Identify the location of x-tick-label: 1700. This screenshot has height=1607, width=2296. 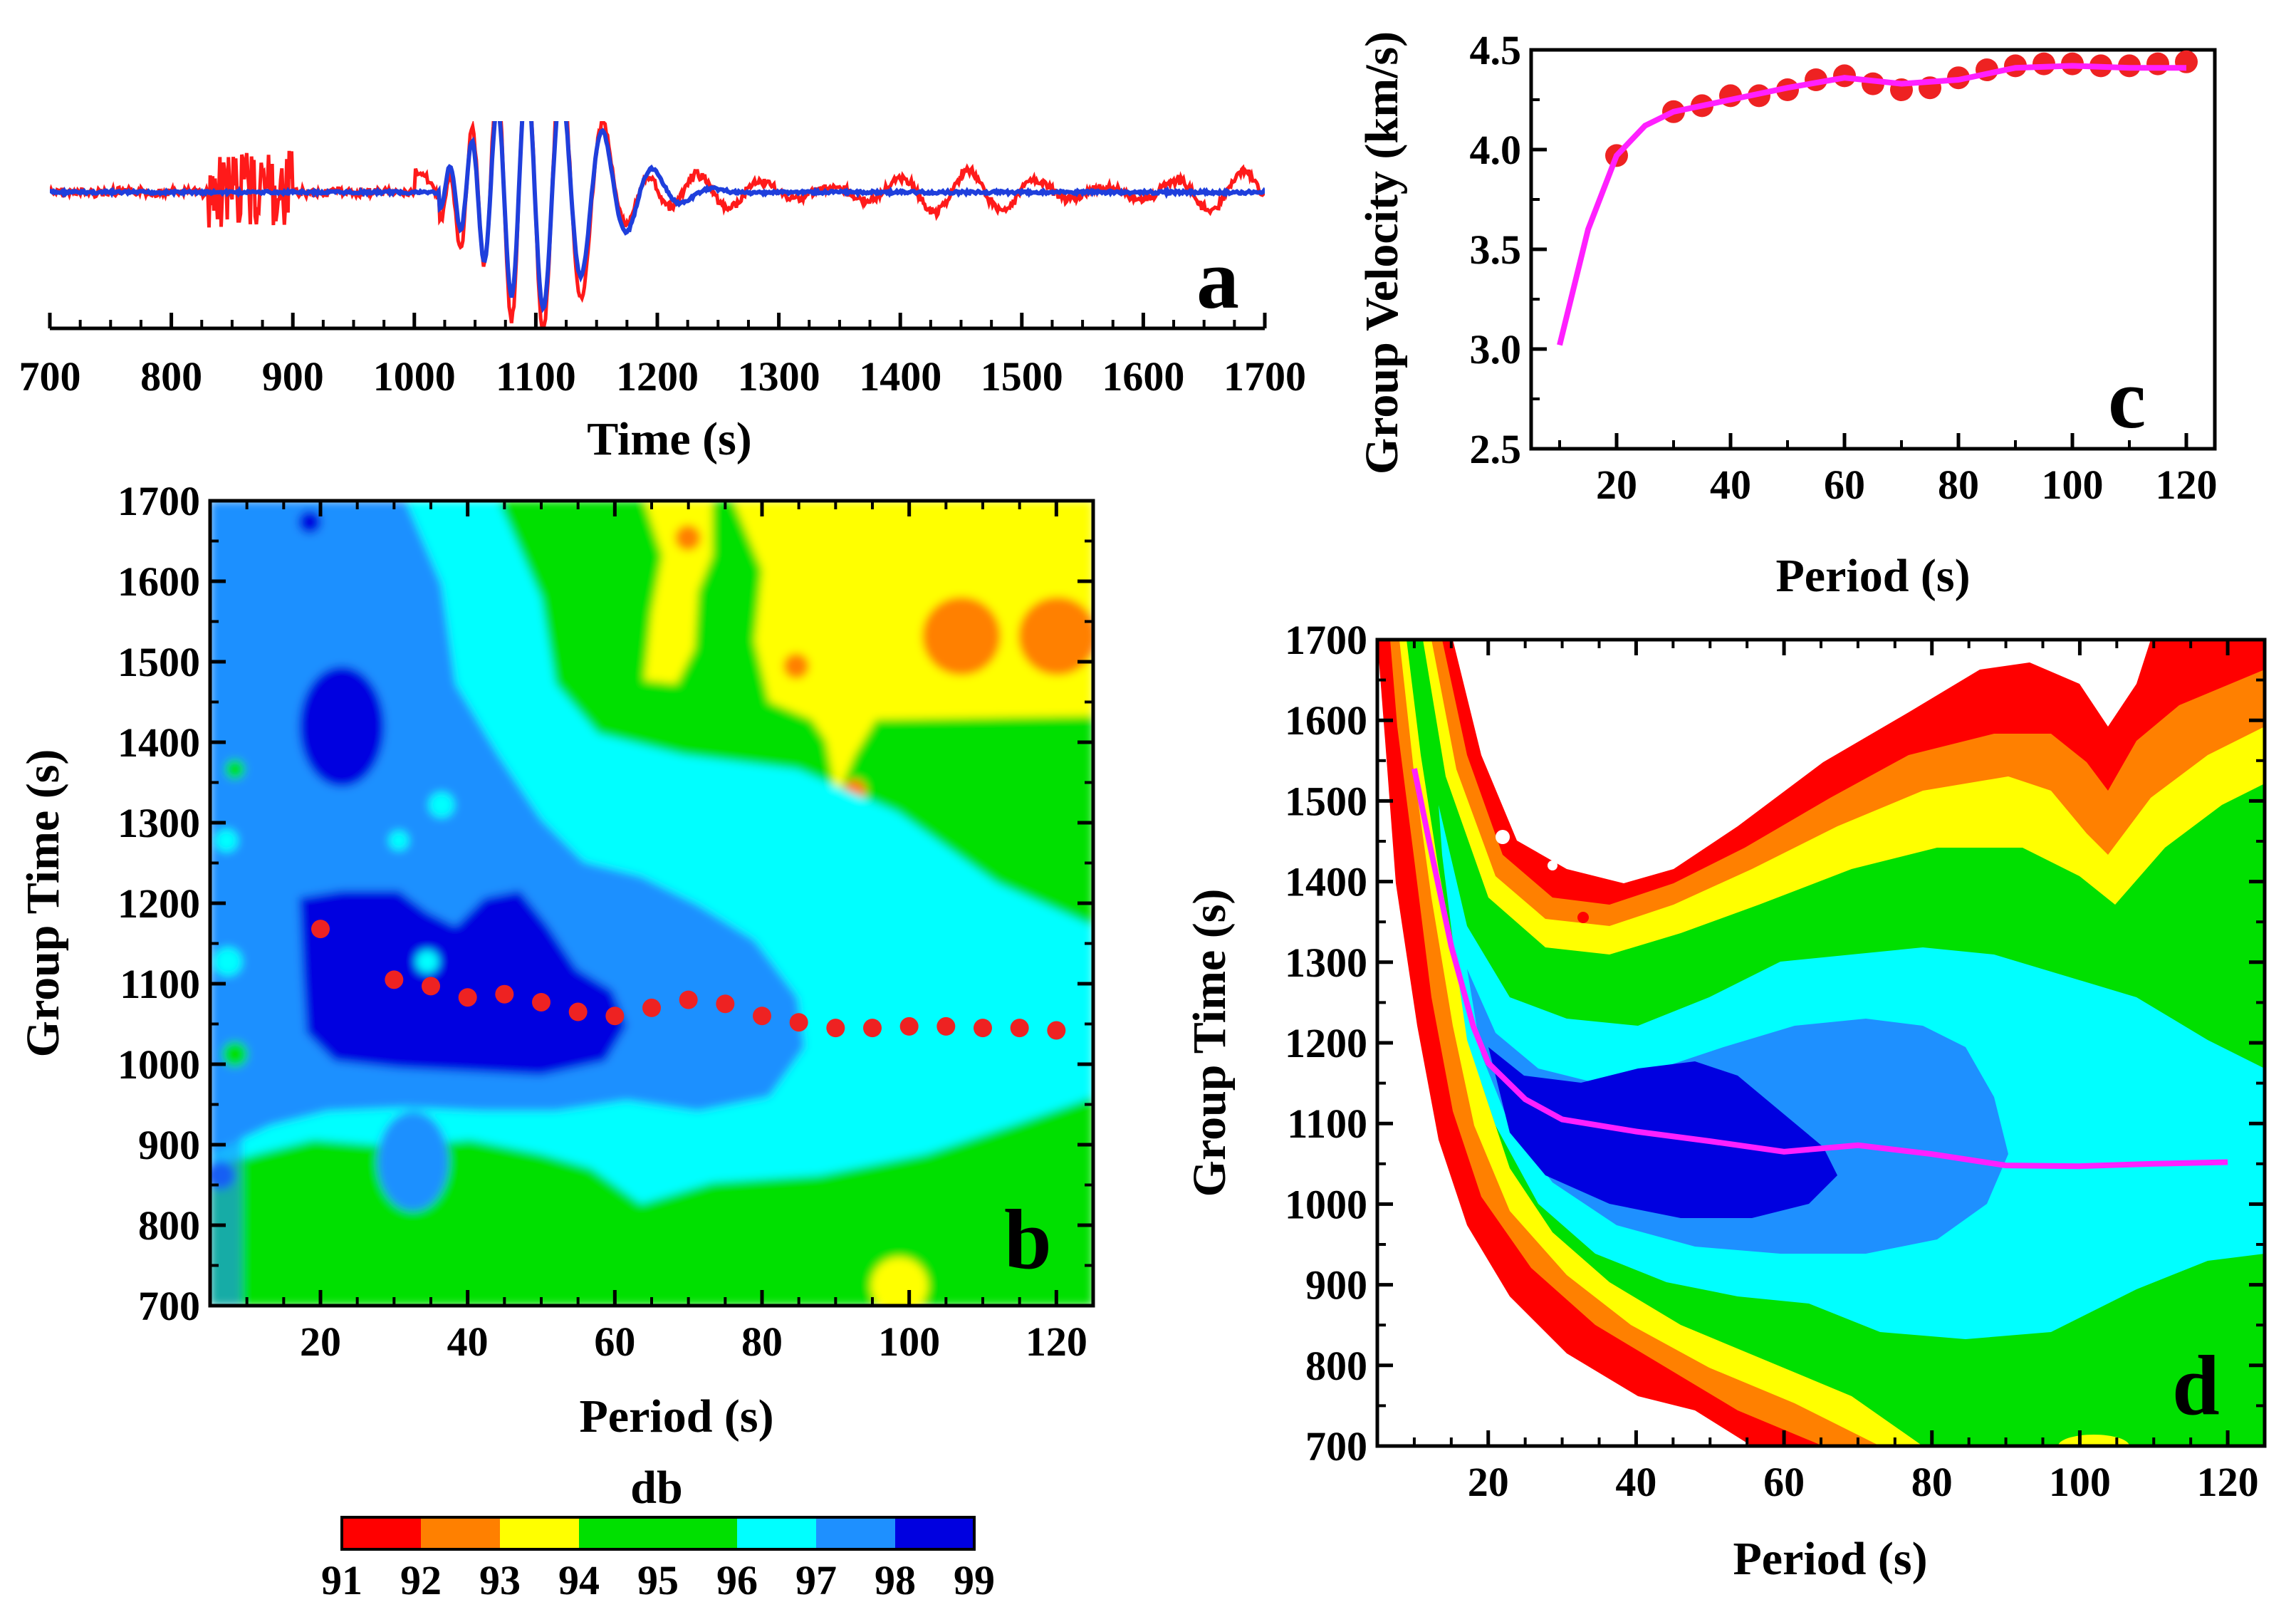
(1264, 376).